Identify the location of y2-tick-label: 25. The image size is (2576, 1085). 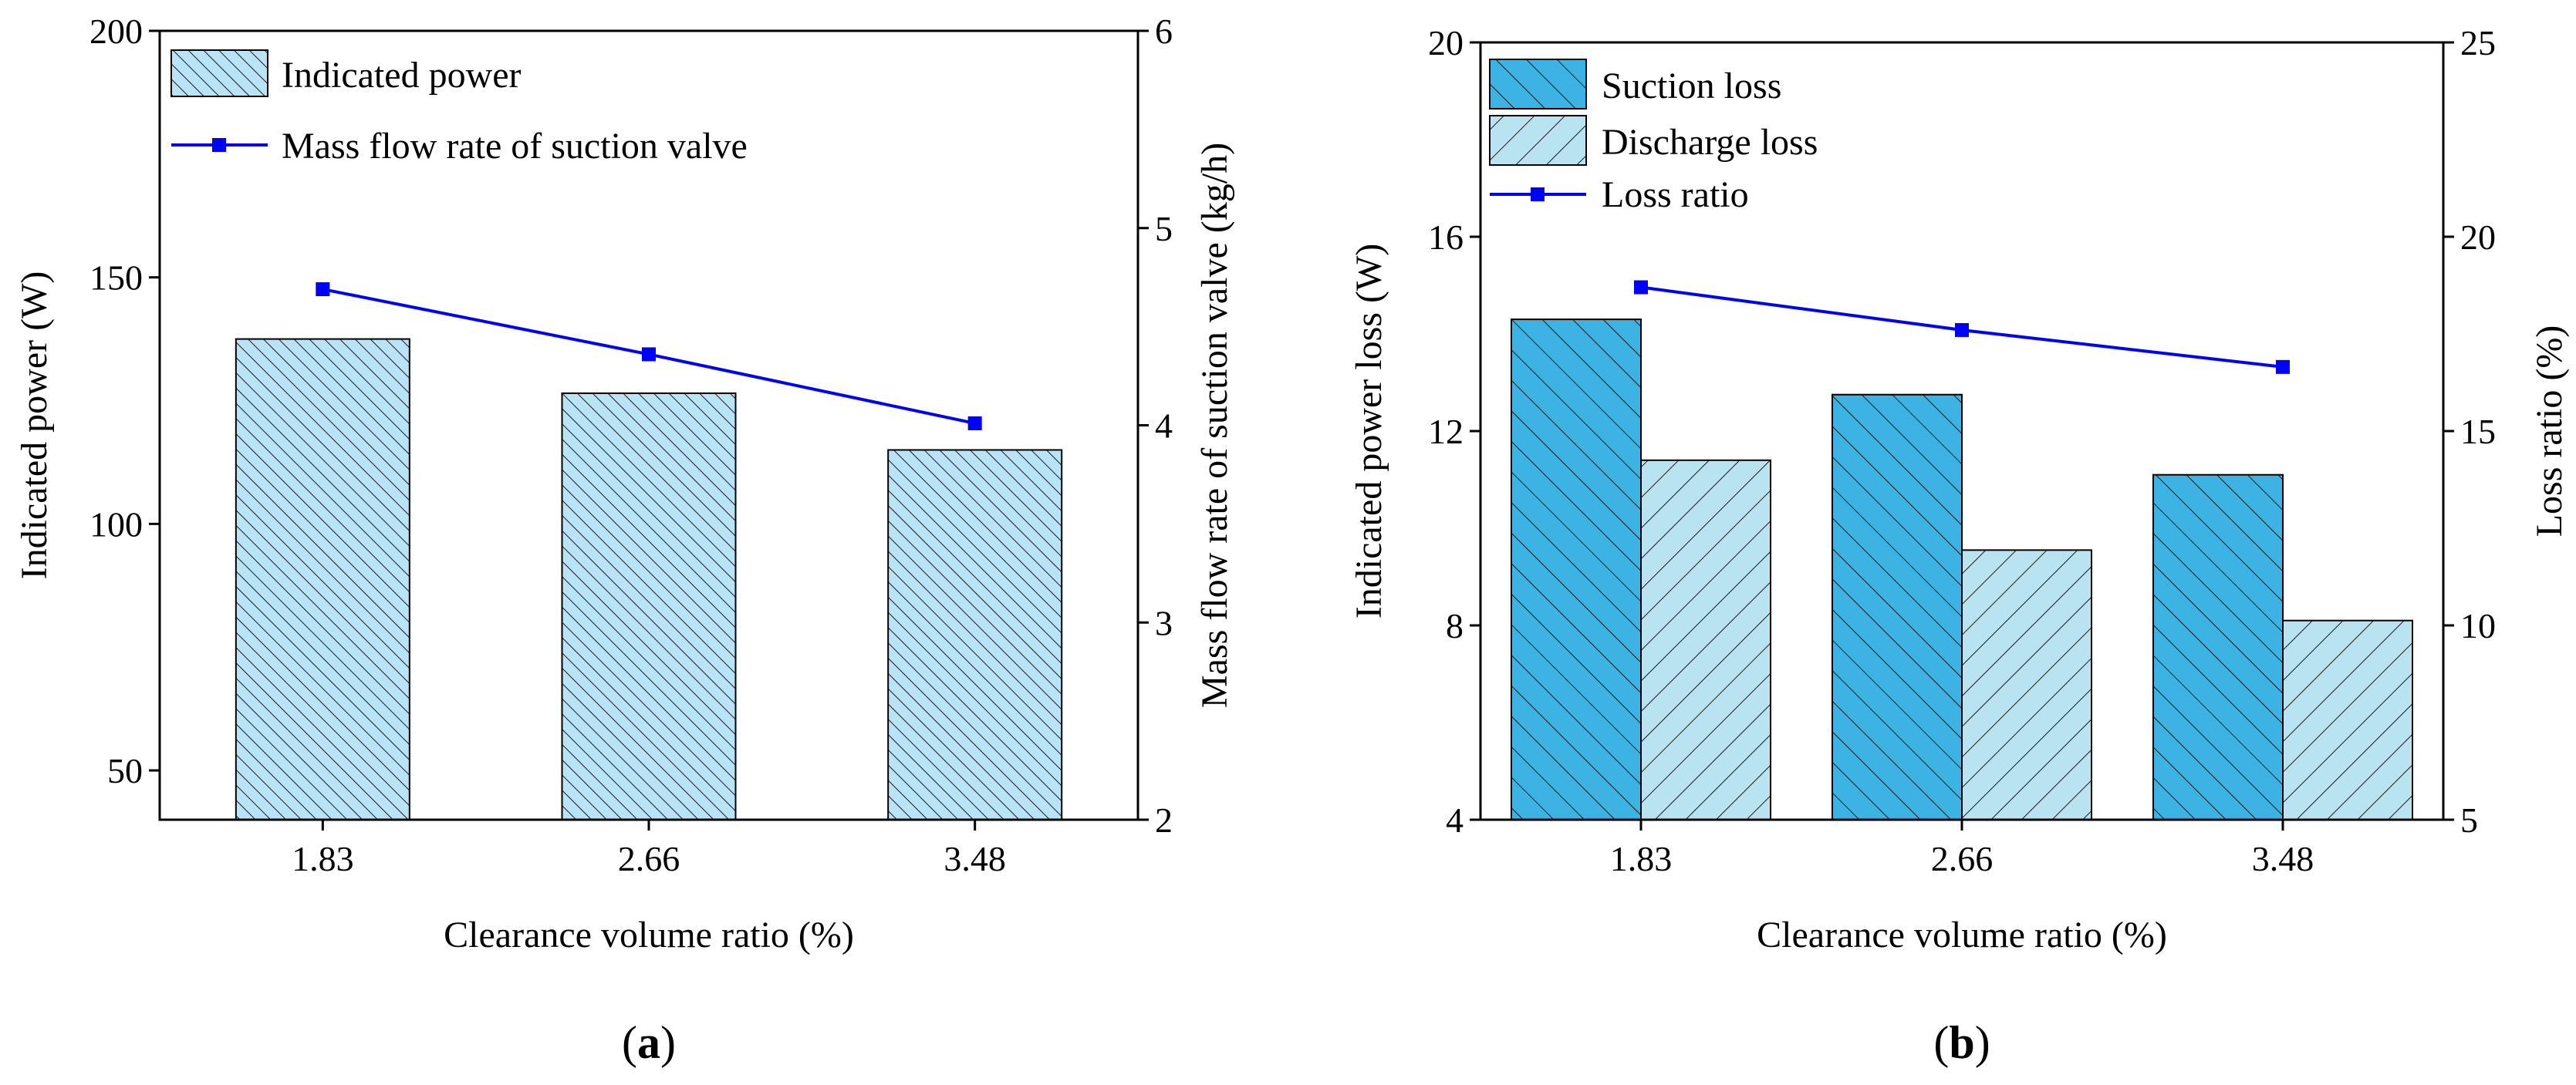
(2478, 43).